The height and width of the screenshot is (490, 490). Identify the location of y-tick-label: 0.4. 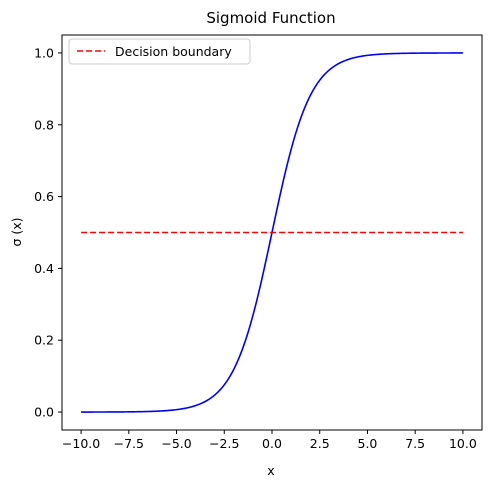
(44, 268).